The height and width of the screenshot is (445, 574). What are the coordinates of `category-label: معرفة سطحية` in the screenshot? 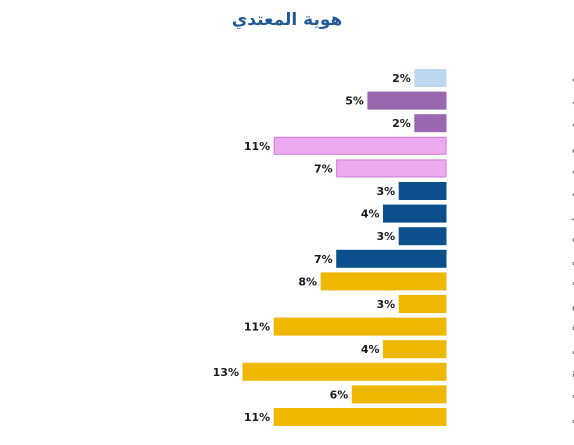 It's located at (573, 101).